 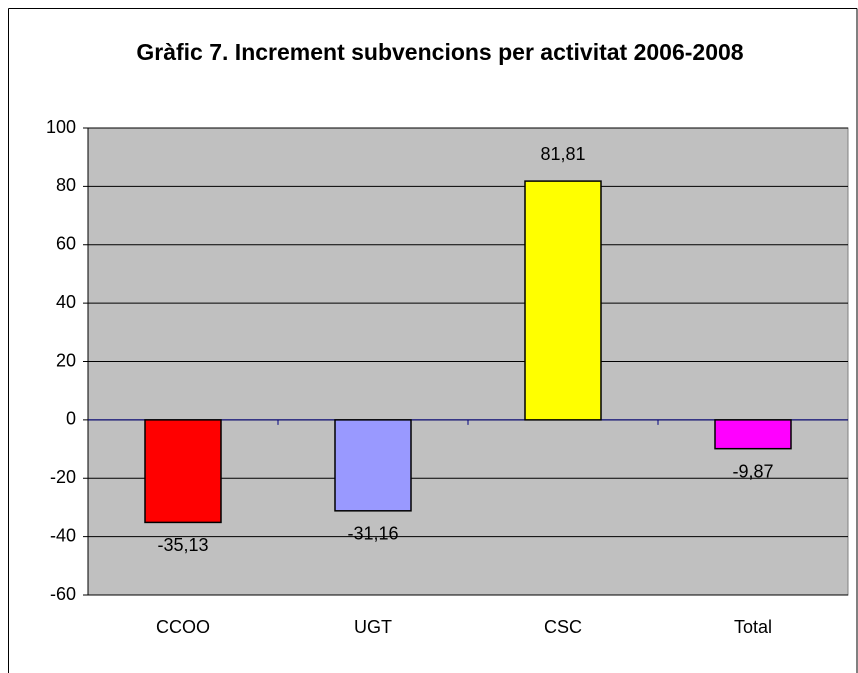 I want to click on y-tick-label: 20, so click(x=66, y=360).